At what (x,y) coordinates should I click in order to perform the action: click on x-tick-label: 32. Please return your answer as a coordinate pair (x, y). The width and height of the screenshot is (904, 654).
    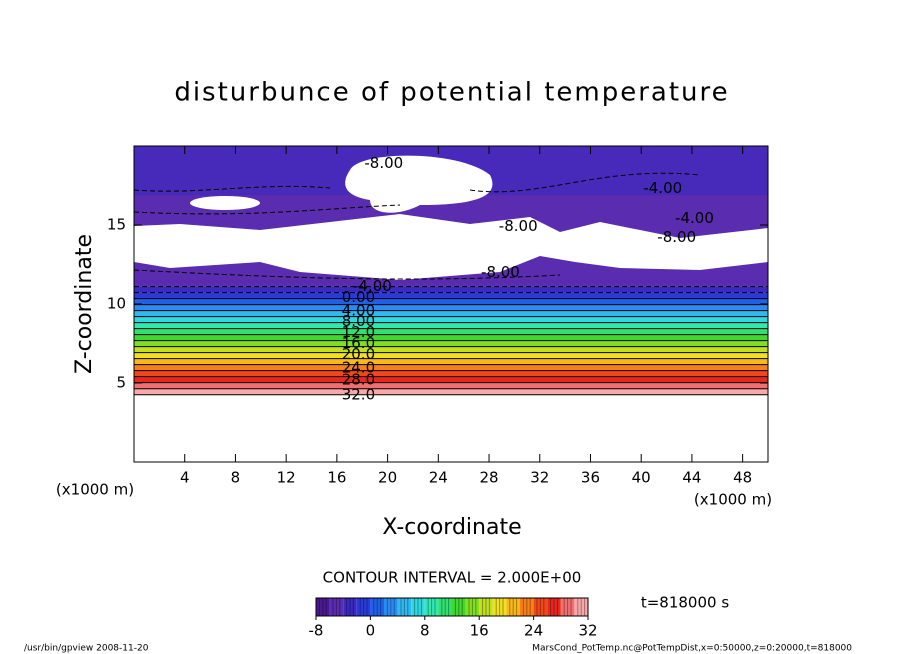
    Looking at the image, I should click on (539, 478).